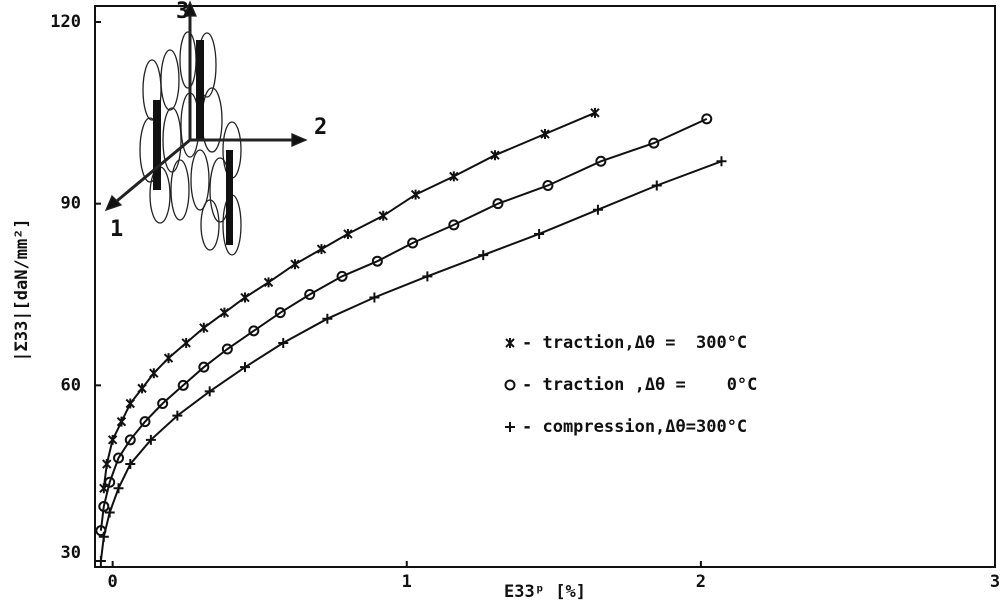 The height and width of the screenshot is (606, 1004). Describe the element at coordinates (113, 582) in the screenshot. I see `x-tick-label: 0` at that location.